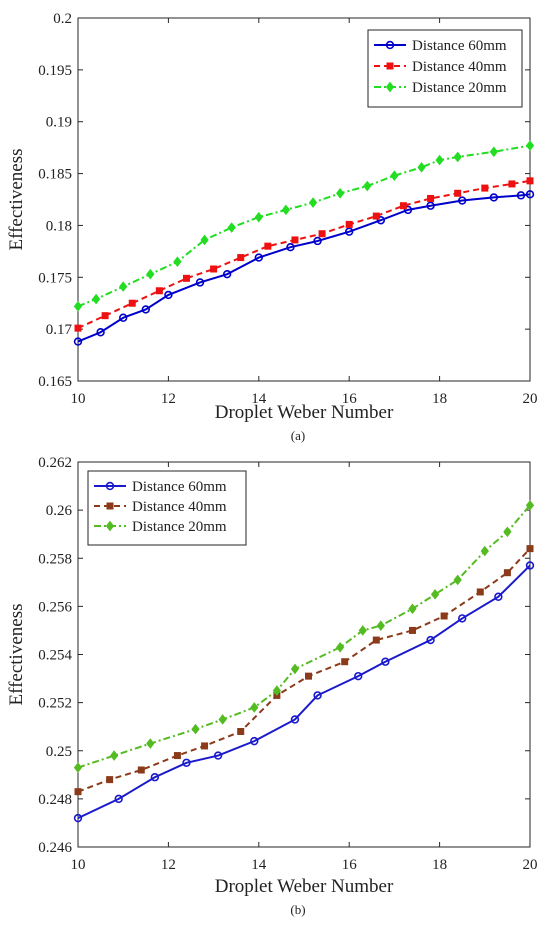 Image resolution: width=550 pixels, height=928 pixels. Describe the element at coordinates (439, 399) in the screenshot. I see `x-tick-label: 18` at that location.